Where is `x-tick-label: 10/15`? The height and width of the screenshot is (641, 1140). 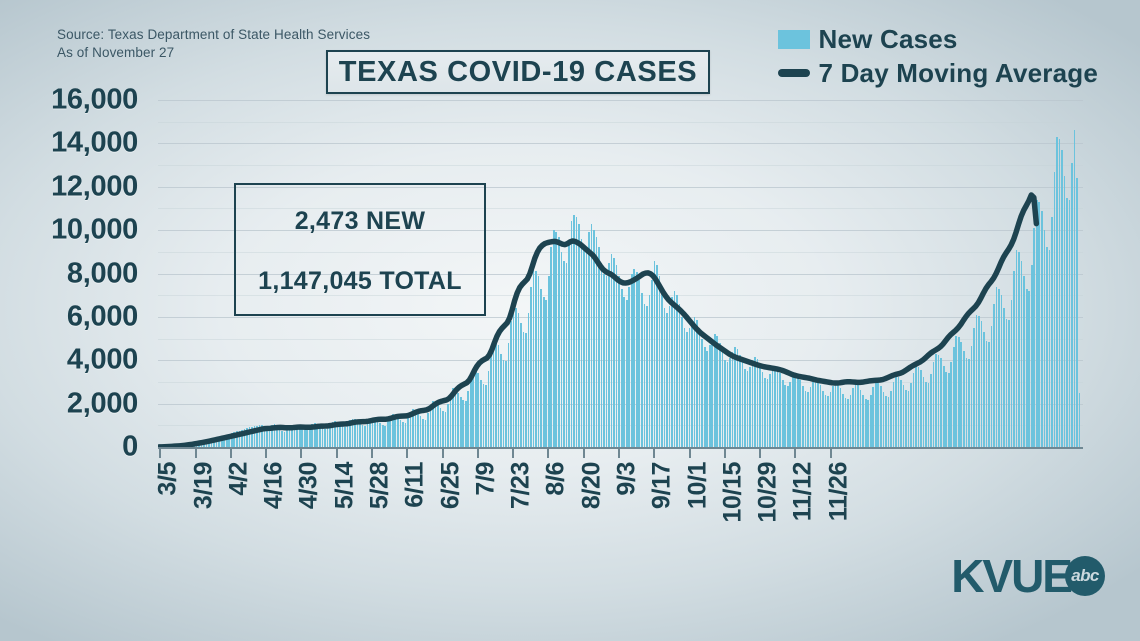
x-tick-label: 10/15 is located at coordinates (732, 492).